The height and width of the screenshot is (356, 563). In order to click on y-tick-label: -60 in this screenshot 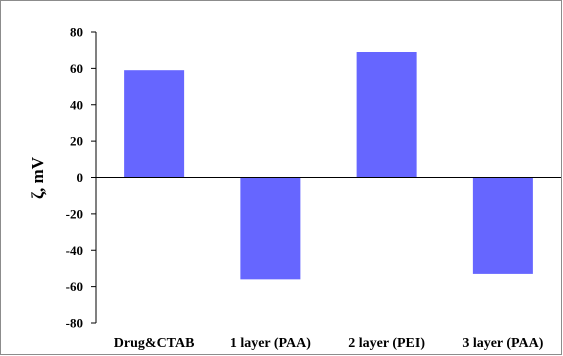, I will do `click(74, 286)`.